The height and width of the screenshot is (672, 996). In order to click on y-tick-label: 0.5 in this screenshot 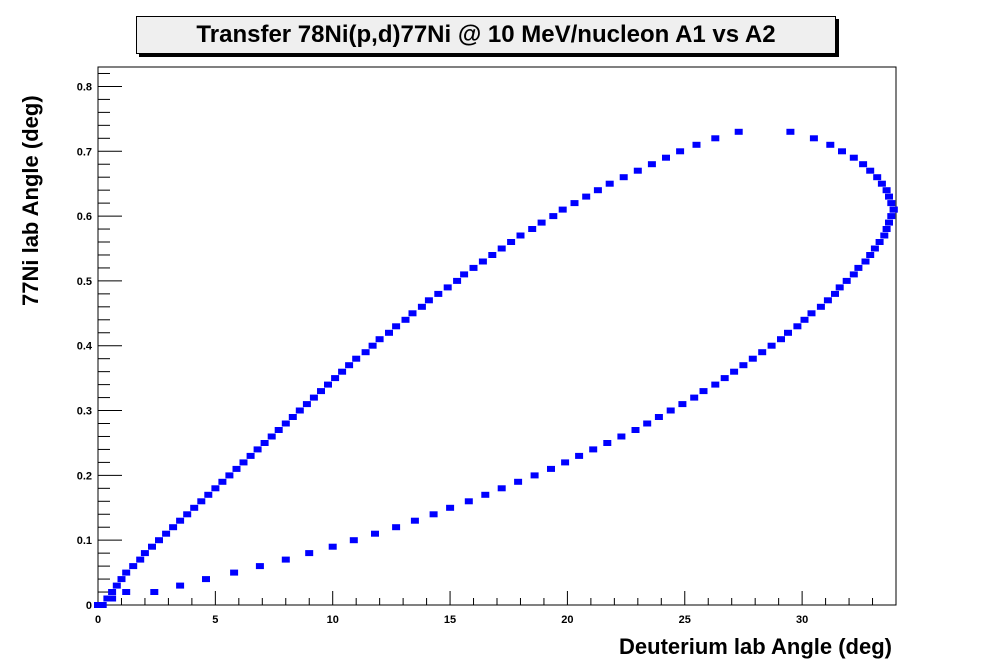, I will do `click(84, 282)`.